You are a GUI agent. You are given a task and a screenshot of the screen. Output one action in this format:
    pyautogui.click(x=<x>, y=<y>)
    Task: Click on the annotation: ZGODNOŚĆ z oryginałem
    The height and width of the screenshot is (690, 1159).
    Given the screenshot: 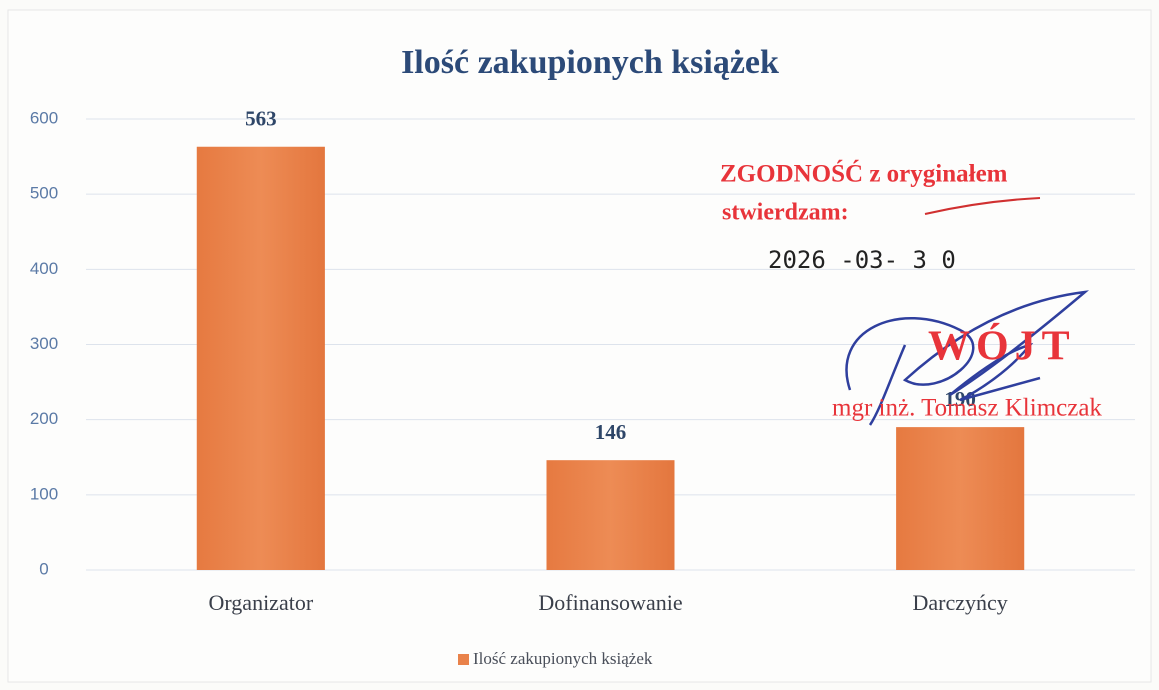 What is the action you would take?
    pyautogui.click(x=864, y=174)
    